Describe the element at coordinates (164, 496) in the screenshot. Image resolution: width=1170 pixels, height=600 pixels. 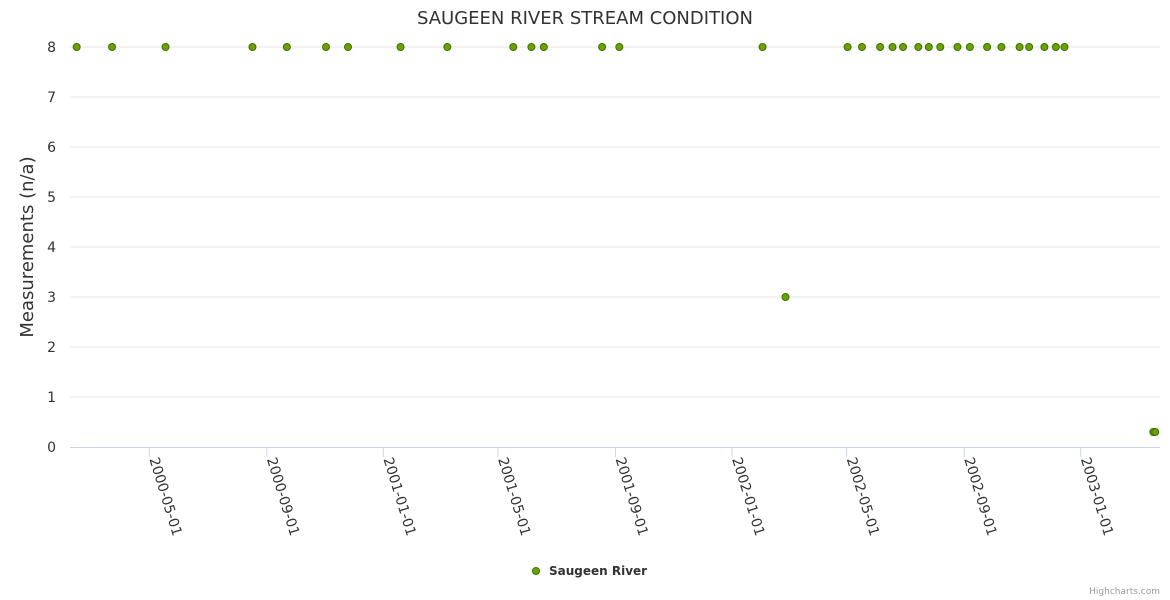
I see `x-tick-label: 2000-05-01` at that location.